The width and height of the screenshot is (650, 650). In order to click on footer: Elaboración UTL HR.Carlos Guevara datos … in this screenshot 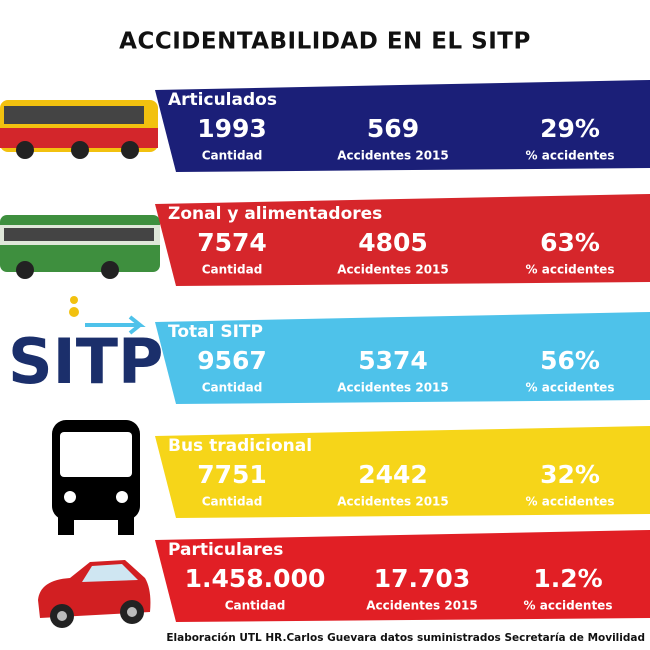, I will do `click(405, 638)`.